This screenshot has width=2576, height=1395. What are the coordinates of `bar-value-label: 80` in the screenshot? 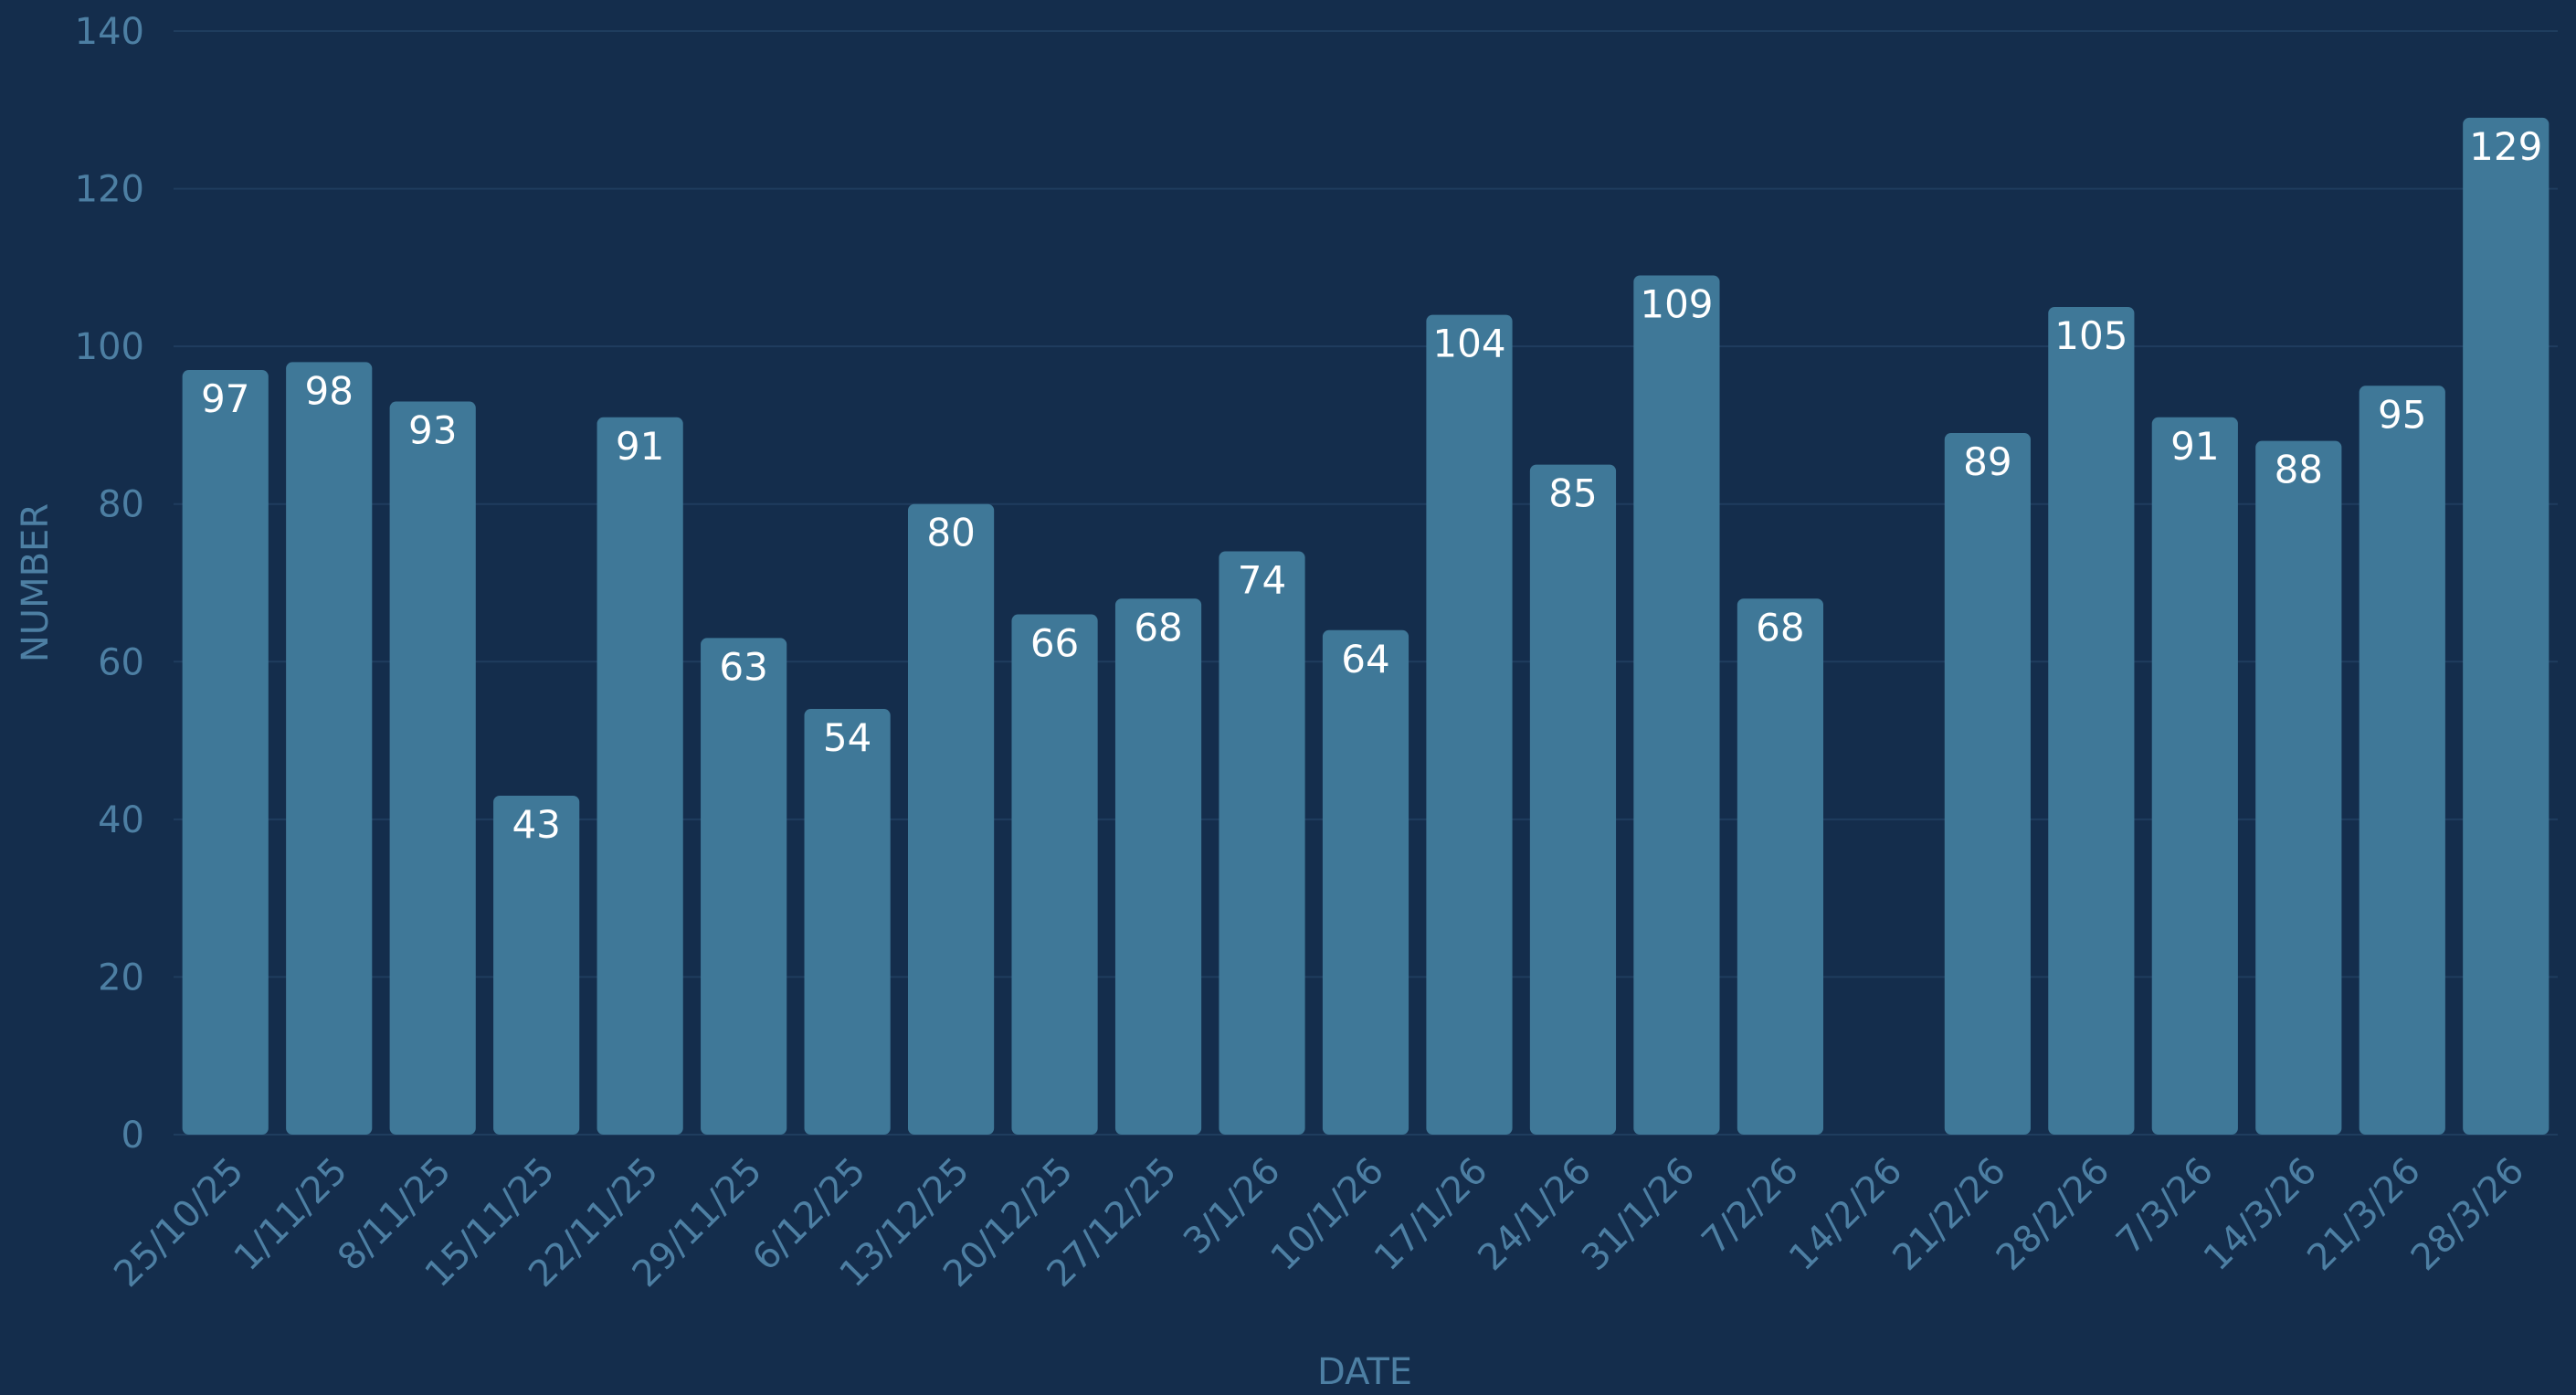 It's located at (950, 533).